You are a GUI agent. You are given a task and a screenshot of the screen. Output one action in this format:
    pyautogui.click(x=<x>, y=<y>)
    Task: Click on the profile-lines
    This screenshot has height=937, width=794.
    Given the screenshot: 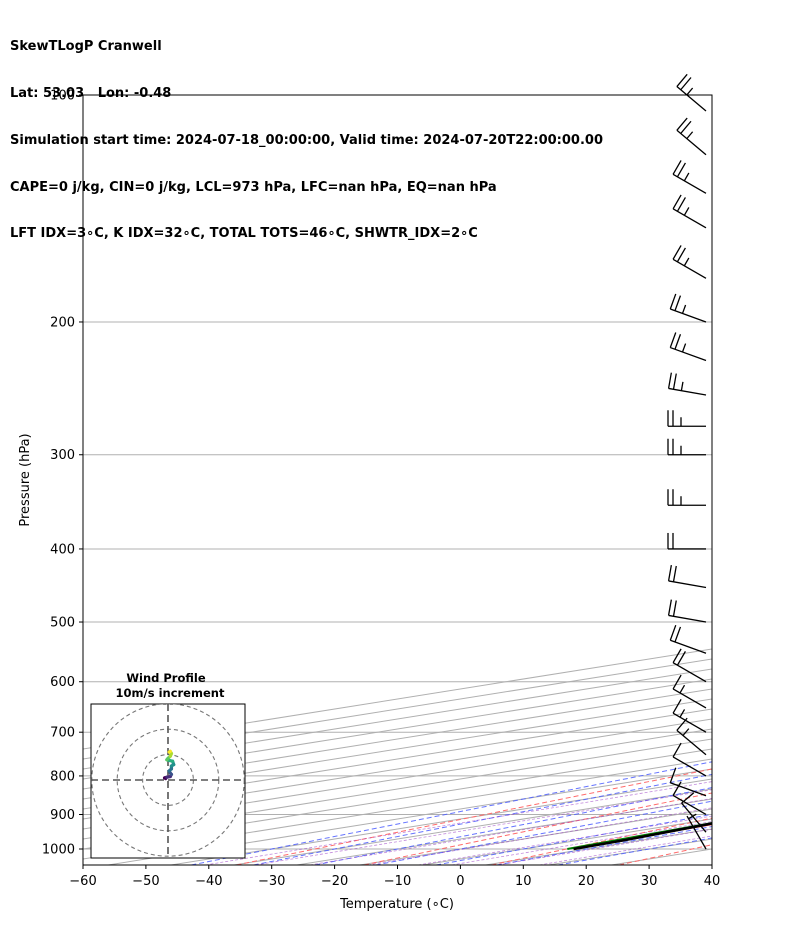 What is the action you would take?
    pyautogui.click(x=639, y=836)
    